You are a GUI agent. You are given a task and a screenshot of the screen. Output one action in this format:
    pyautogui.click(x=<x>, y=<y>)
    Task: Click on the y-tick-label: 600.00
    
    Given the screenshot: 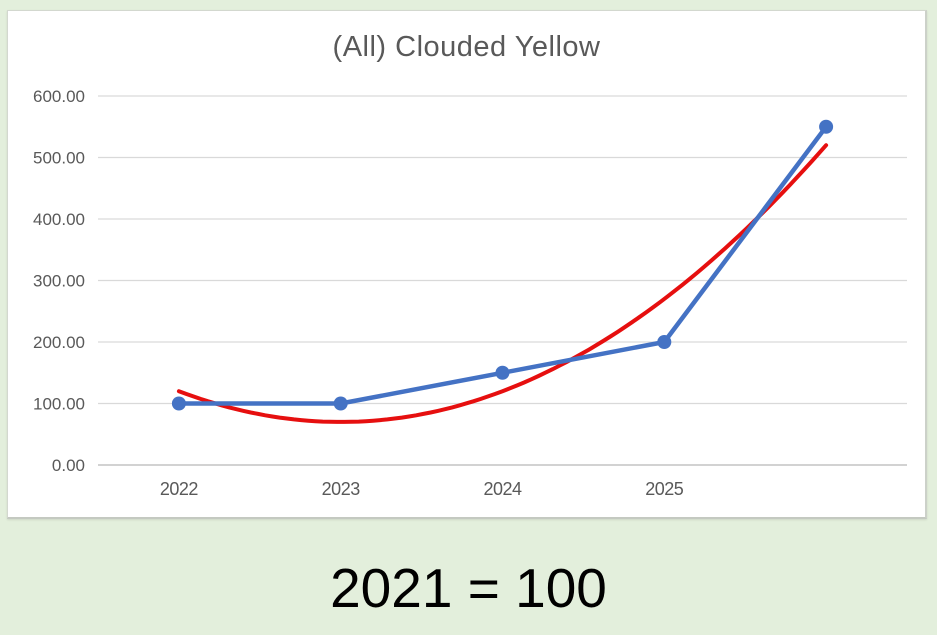 What is the action you would take?
    pyautogui.click(x=59, y=96)
    